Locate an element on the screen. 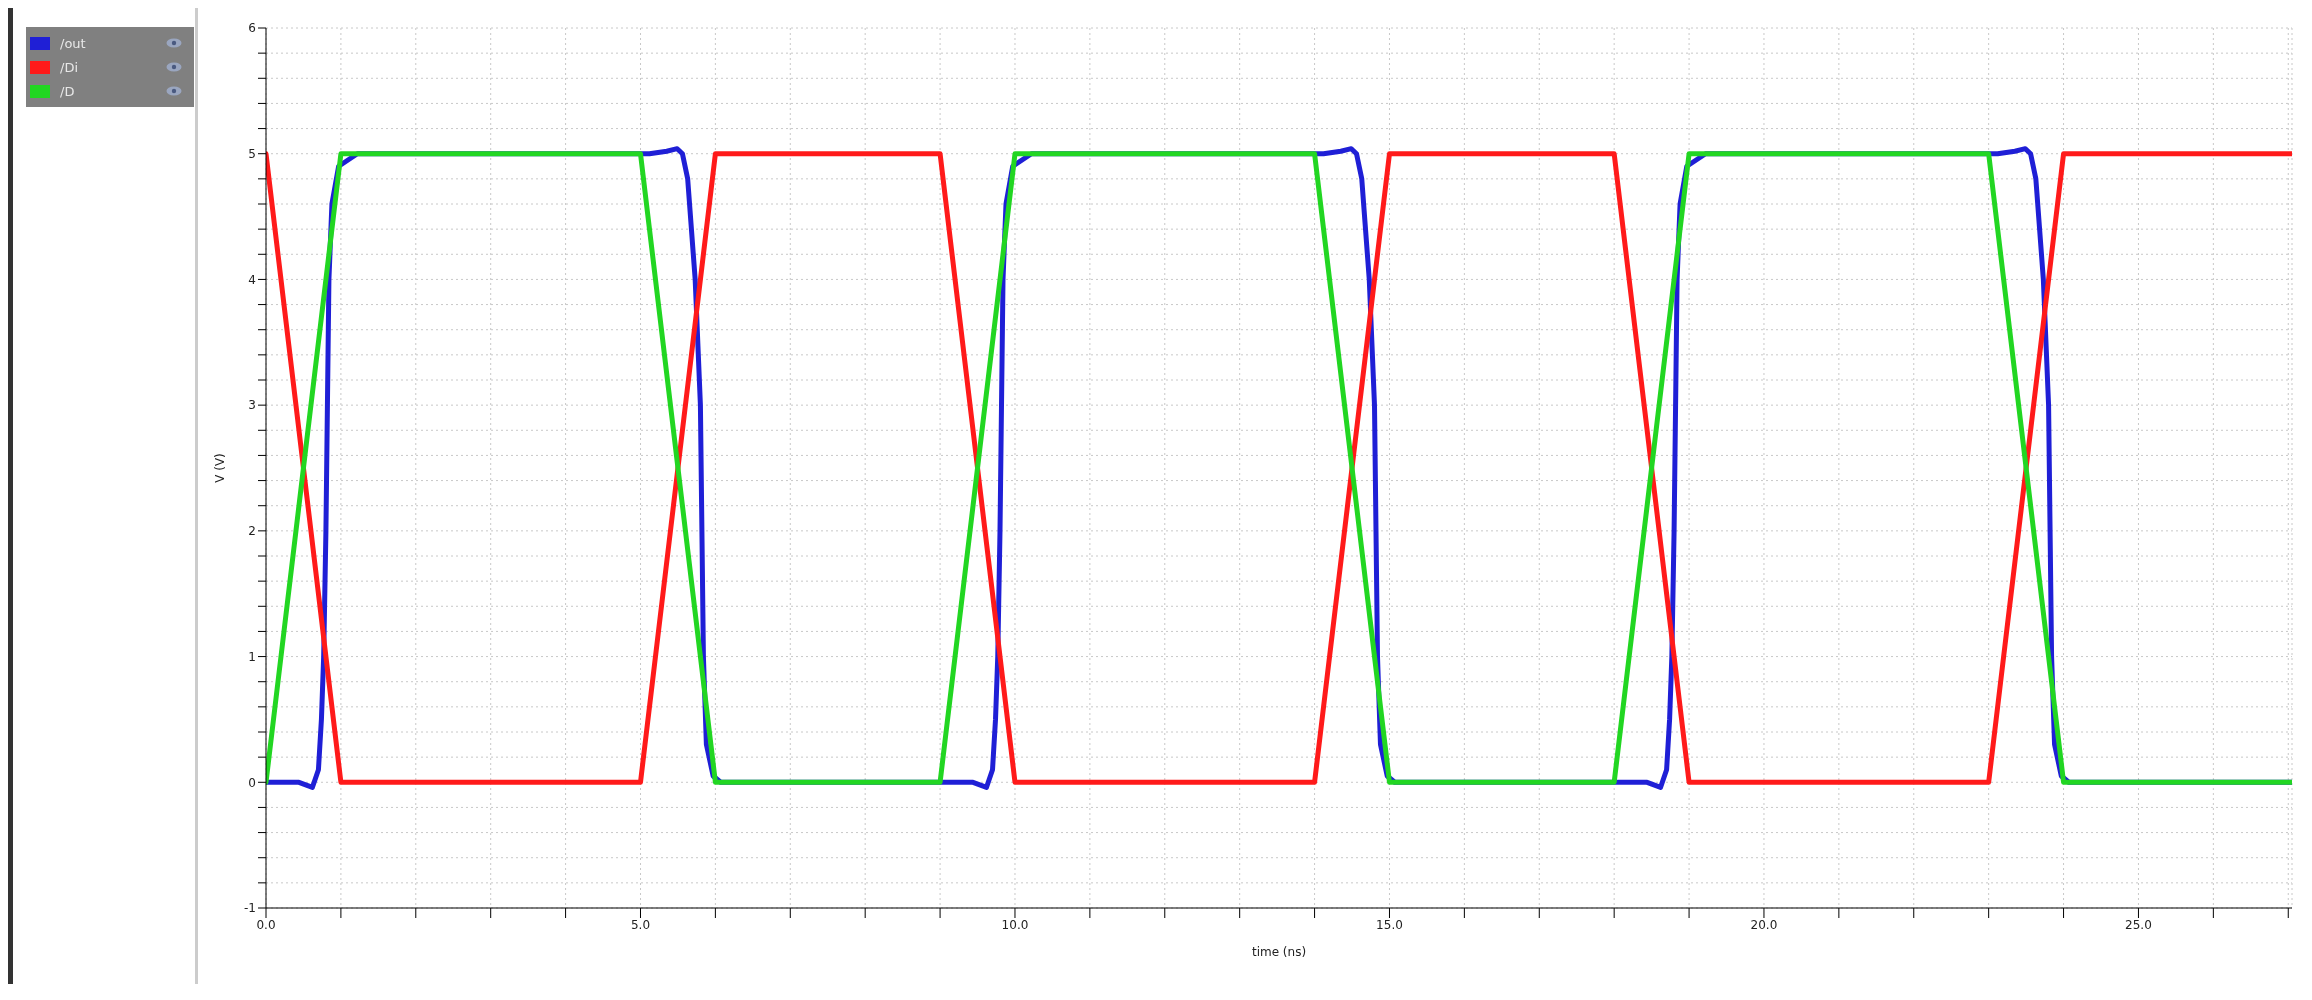 The height and width of the screenshot is (1000, 2312). y-axis-title: V (V) is located at coordinates (220, 468).